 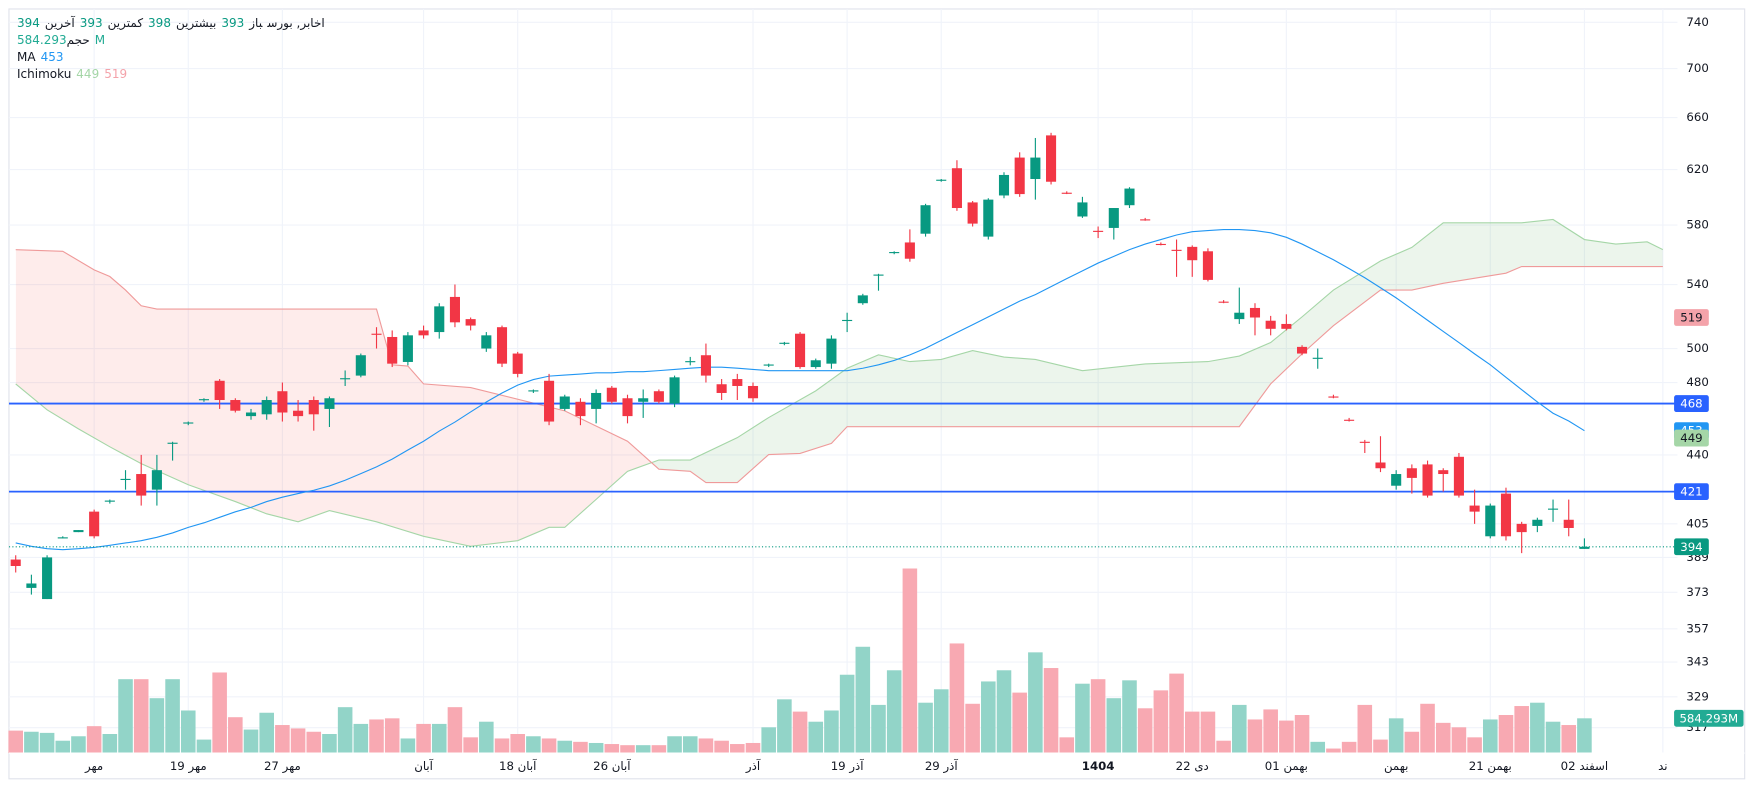 What do you see at coordinates (1662, 766) in the screenshot?
I see `x-tick-label: ند` at bounding box center [1662, 766].